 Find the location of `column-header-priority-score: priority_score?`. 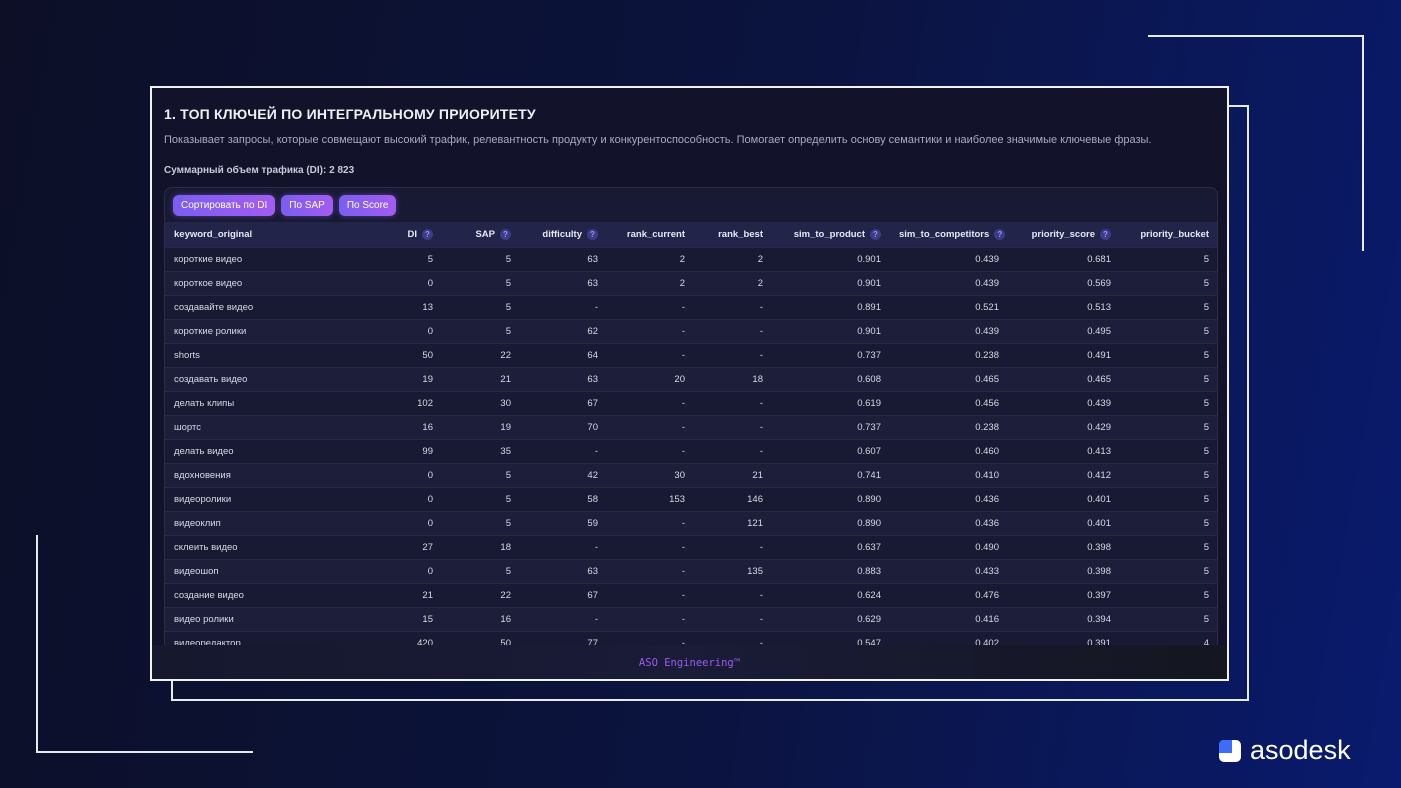

column-header-priority-score: priority_score? is located at coordinates (1064, 234).